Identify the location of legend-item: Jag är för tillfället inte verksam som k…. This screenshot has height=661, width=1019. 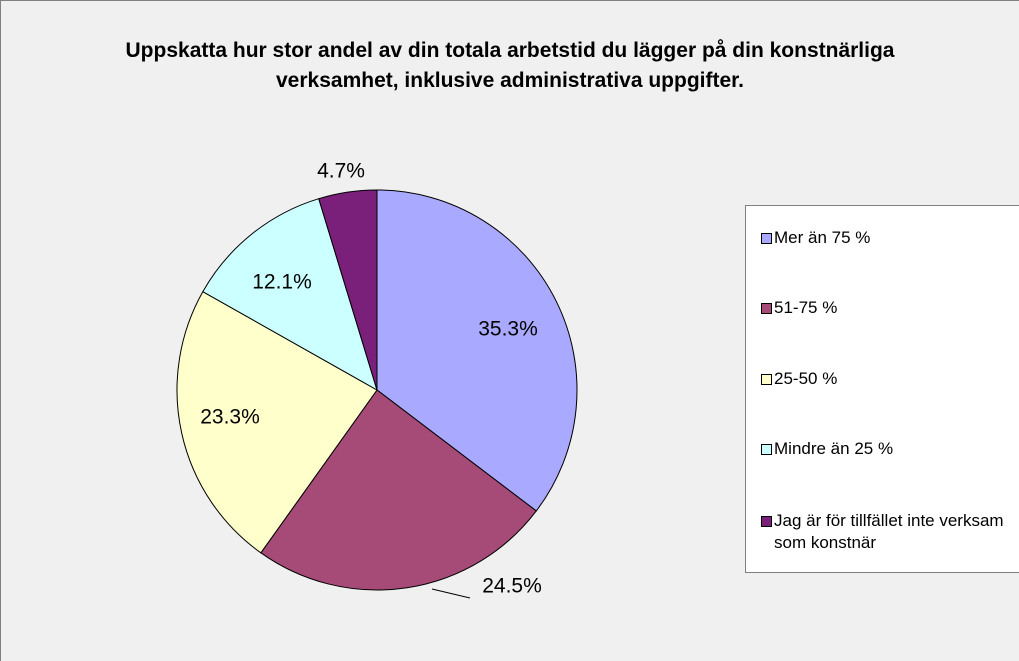
(887, 532).